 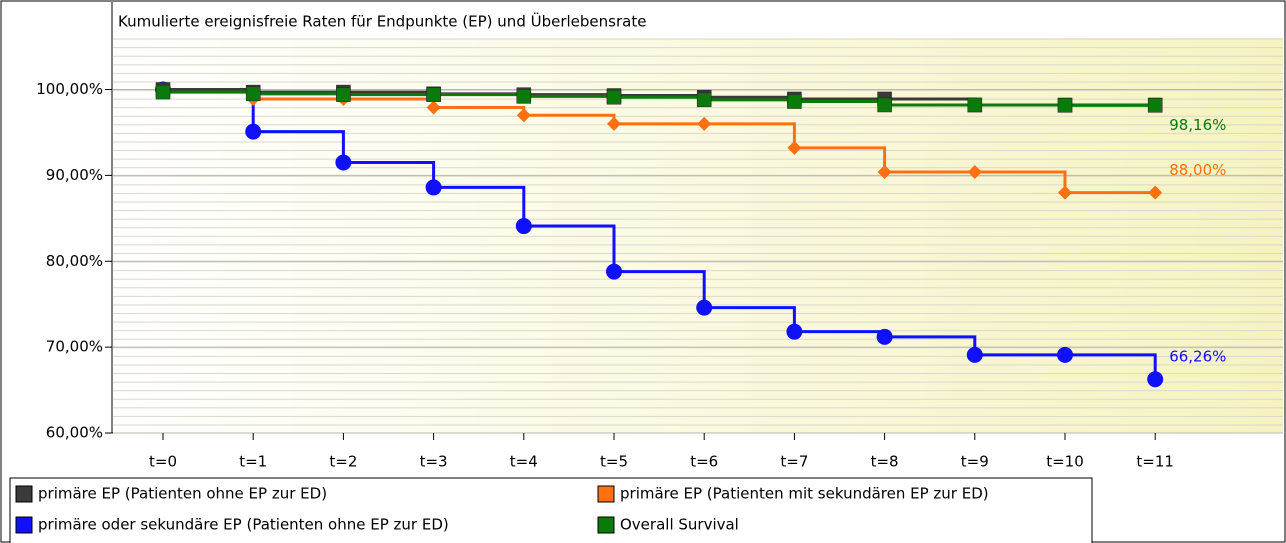 What do you see at coordinates (343, 462) in the screenshot?
I see `x-tick-label: t=2` at bounding box center [343, 462].